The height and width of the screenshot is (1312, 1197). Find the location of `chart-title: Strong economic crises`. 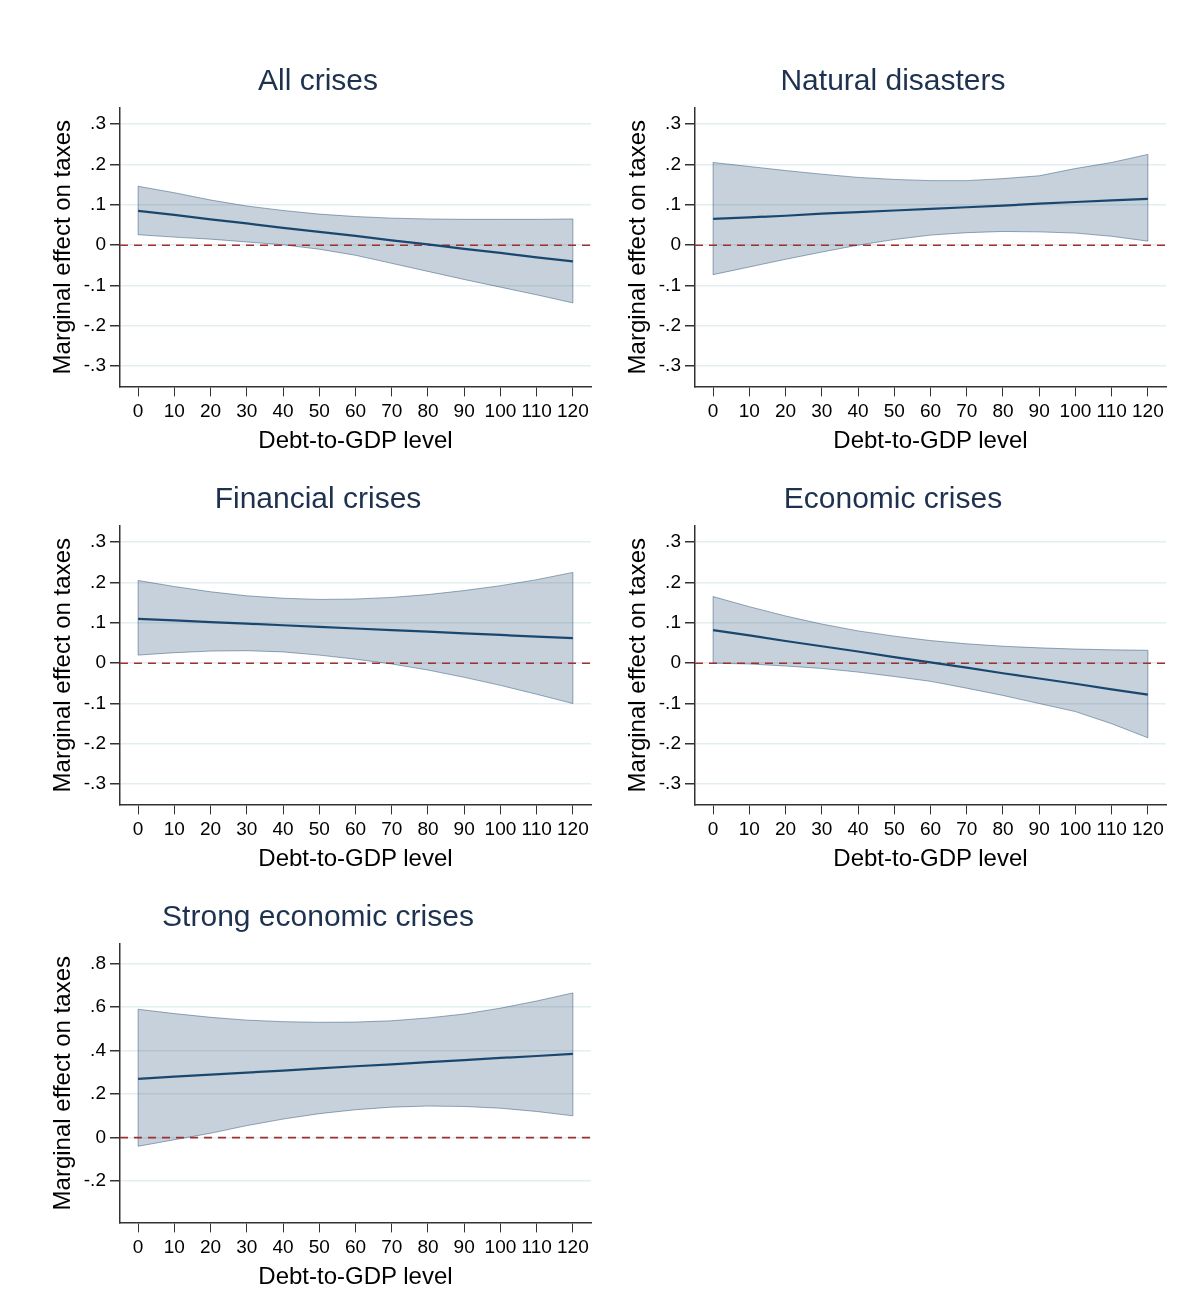

chart-title: Strong economic crises is located at coordinates (318, 916).